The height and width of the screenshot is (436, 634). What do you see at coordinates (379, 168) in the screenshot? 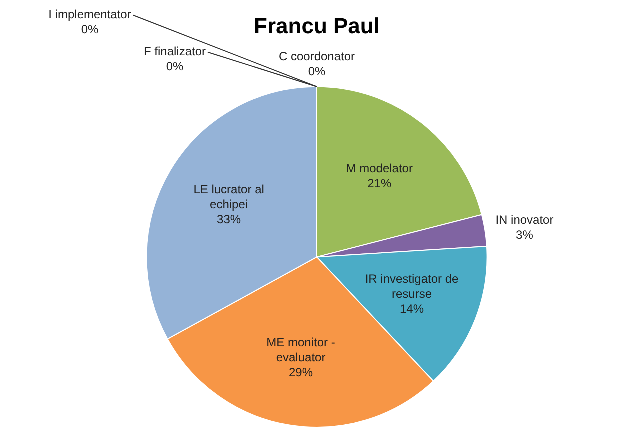
I see `slice-label: M modelator` at bounding box center [379, 168].